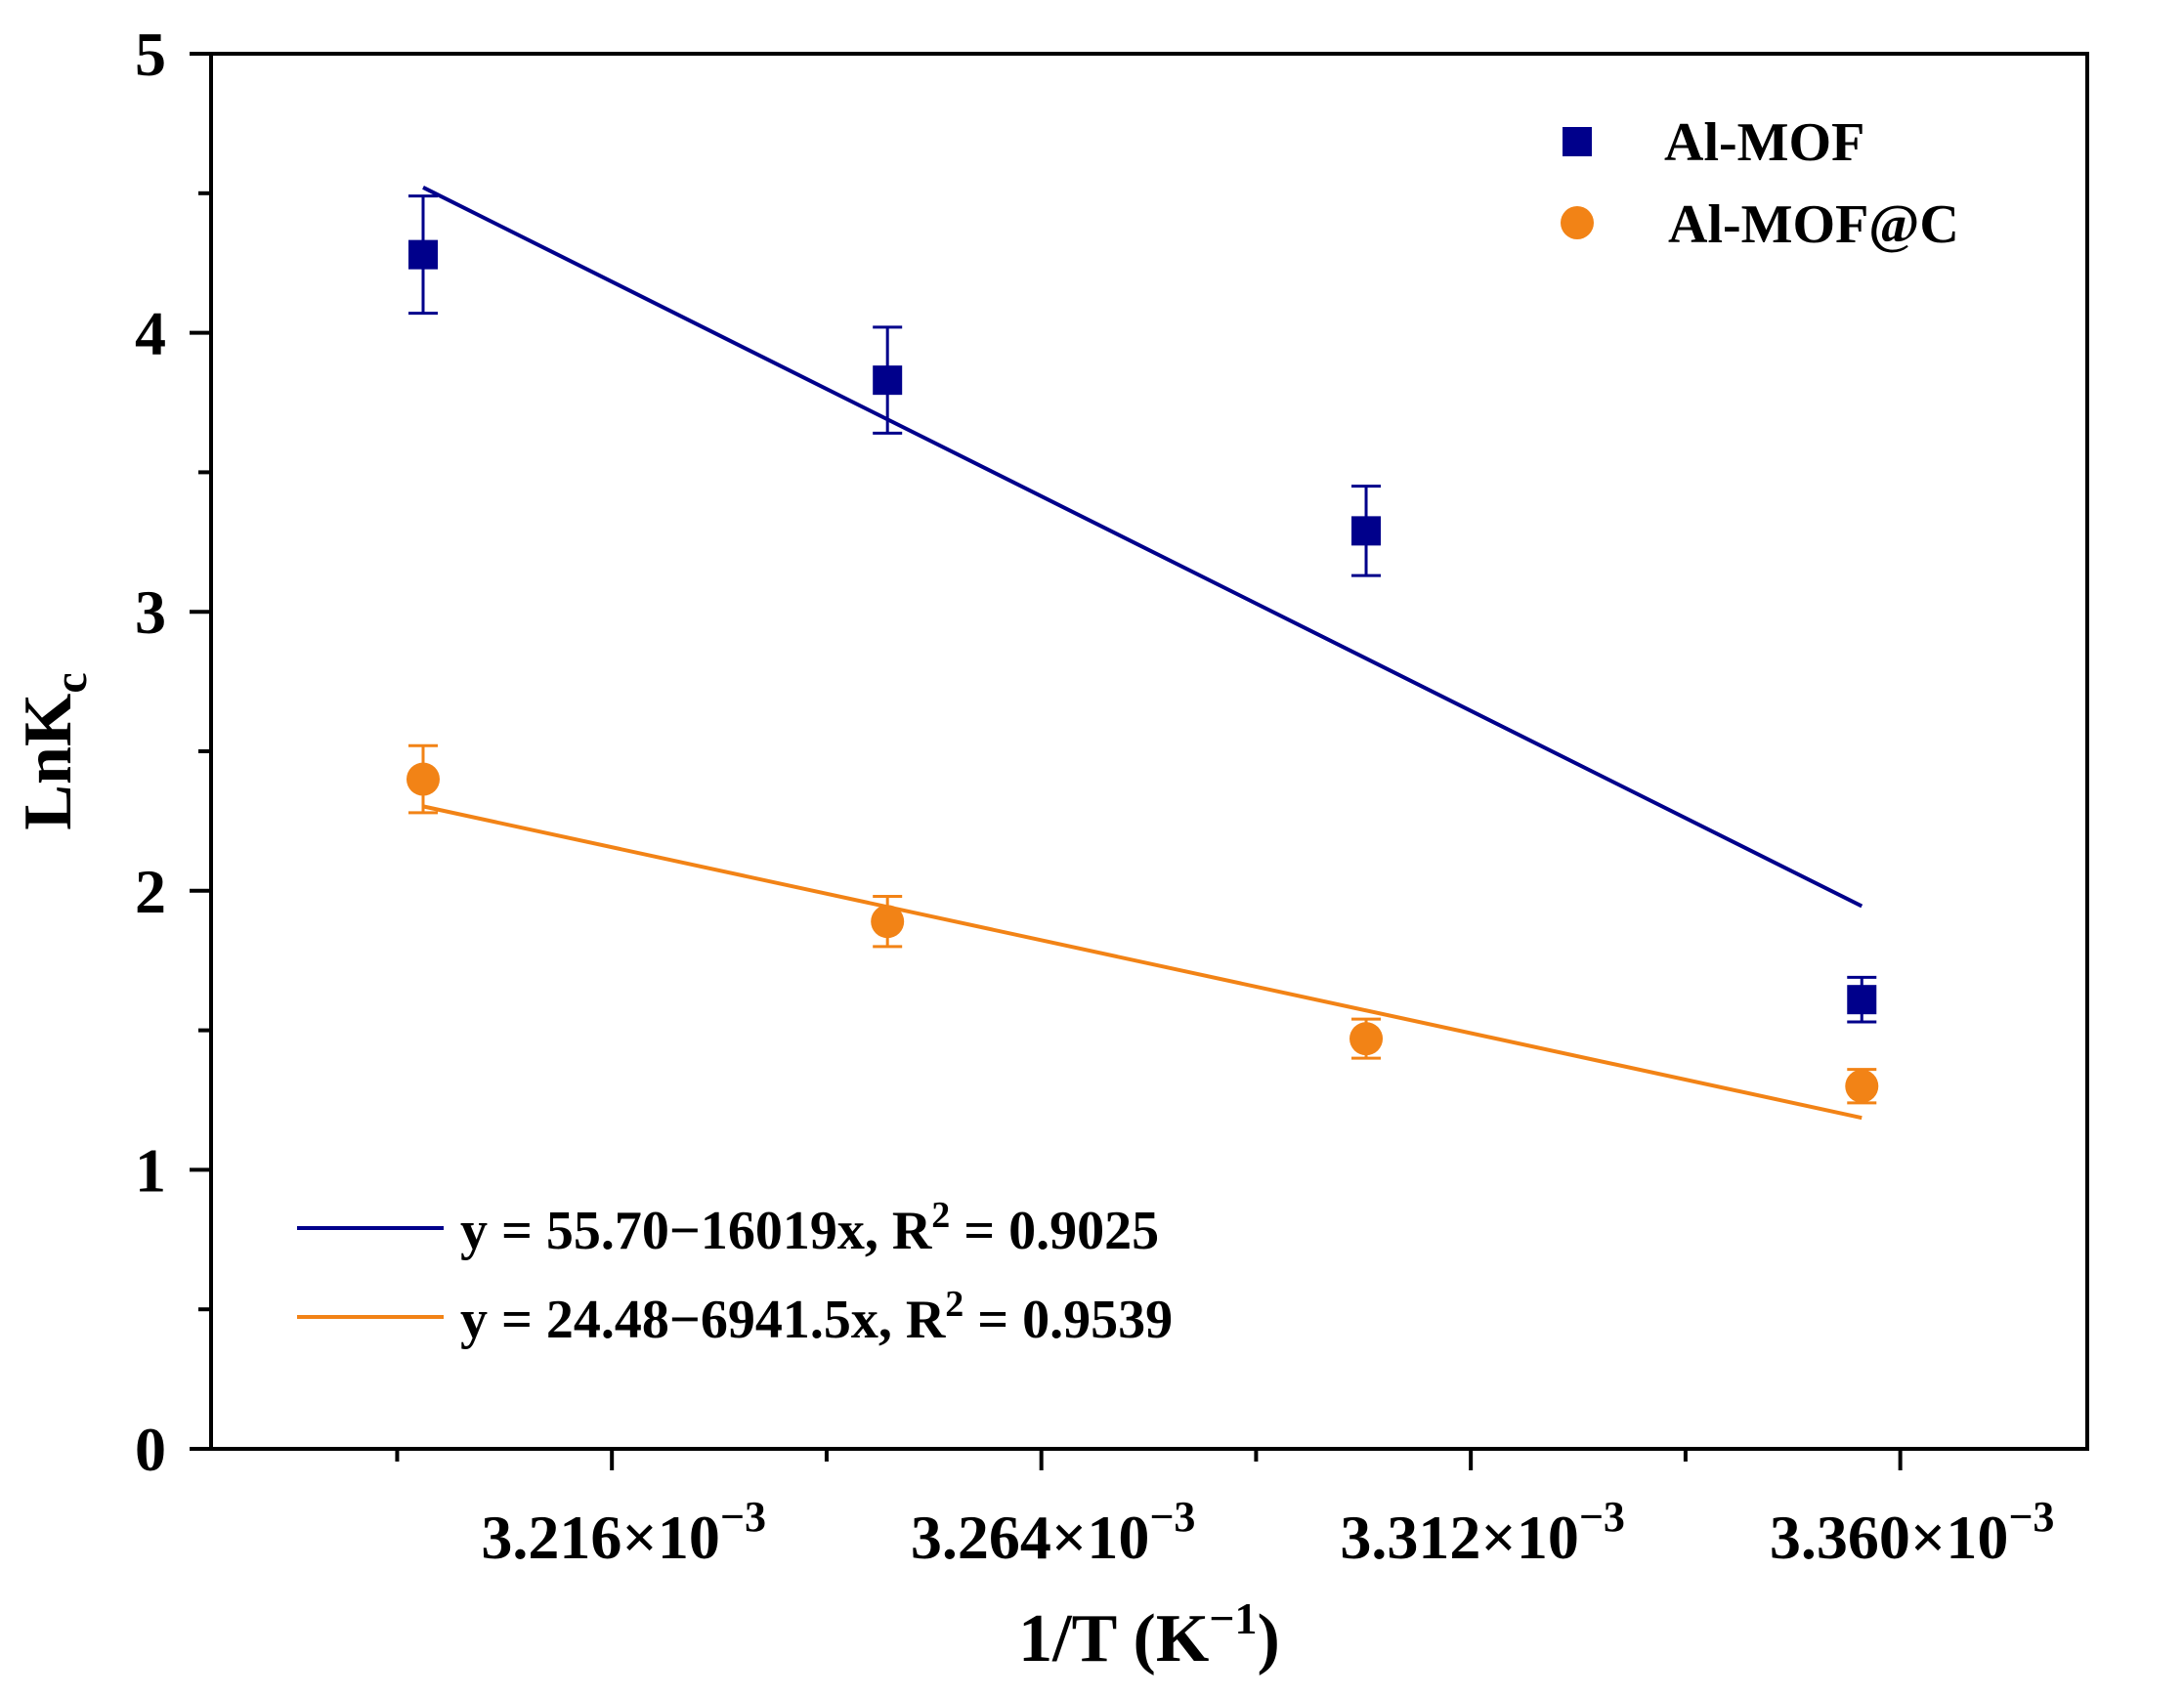 The width and height of the screenshot is (2184, 1697). Describe the element at coordinates (54, 751) in the screenshot. I see `y-axis-title: LnKc` at that location.